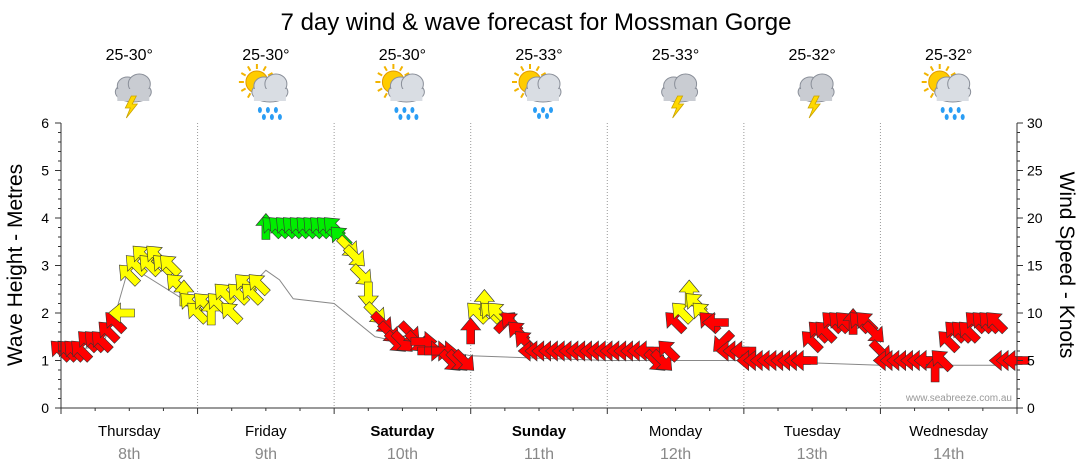 The height and width of the screenshot is (475, 1080). Describe the element at coordinates (676, 431) in the screenshot. I see `day-name: Monday` at that location.